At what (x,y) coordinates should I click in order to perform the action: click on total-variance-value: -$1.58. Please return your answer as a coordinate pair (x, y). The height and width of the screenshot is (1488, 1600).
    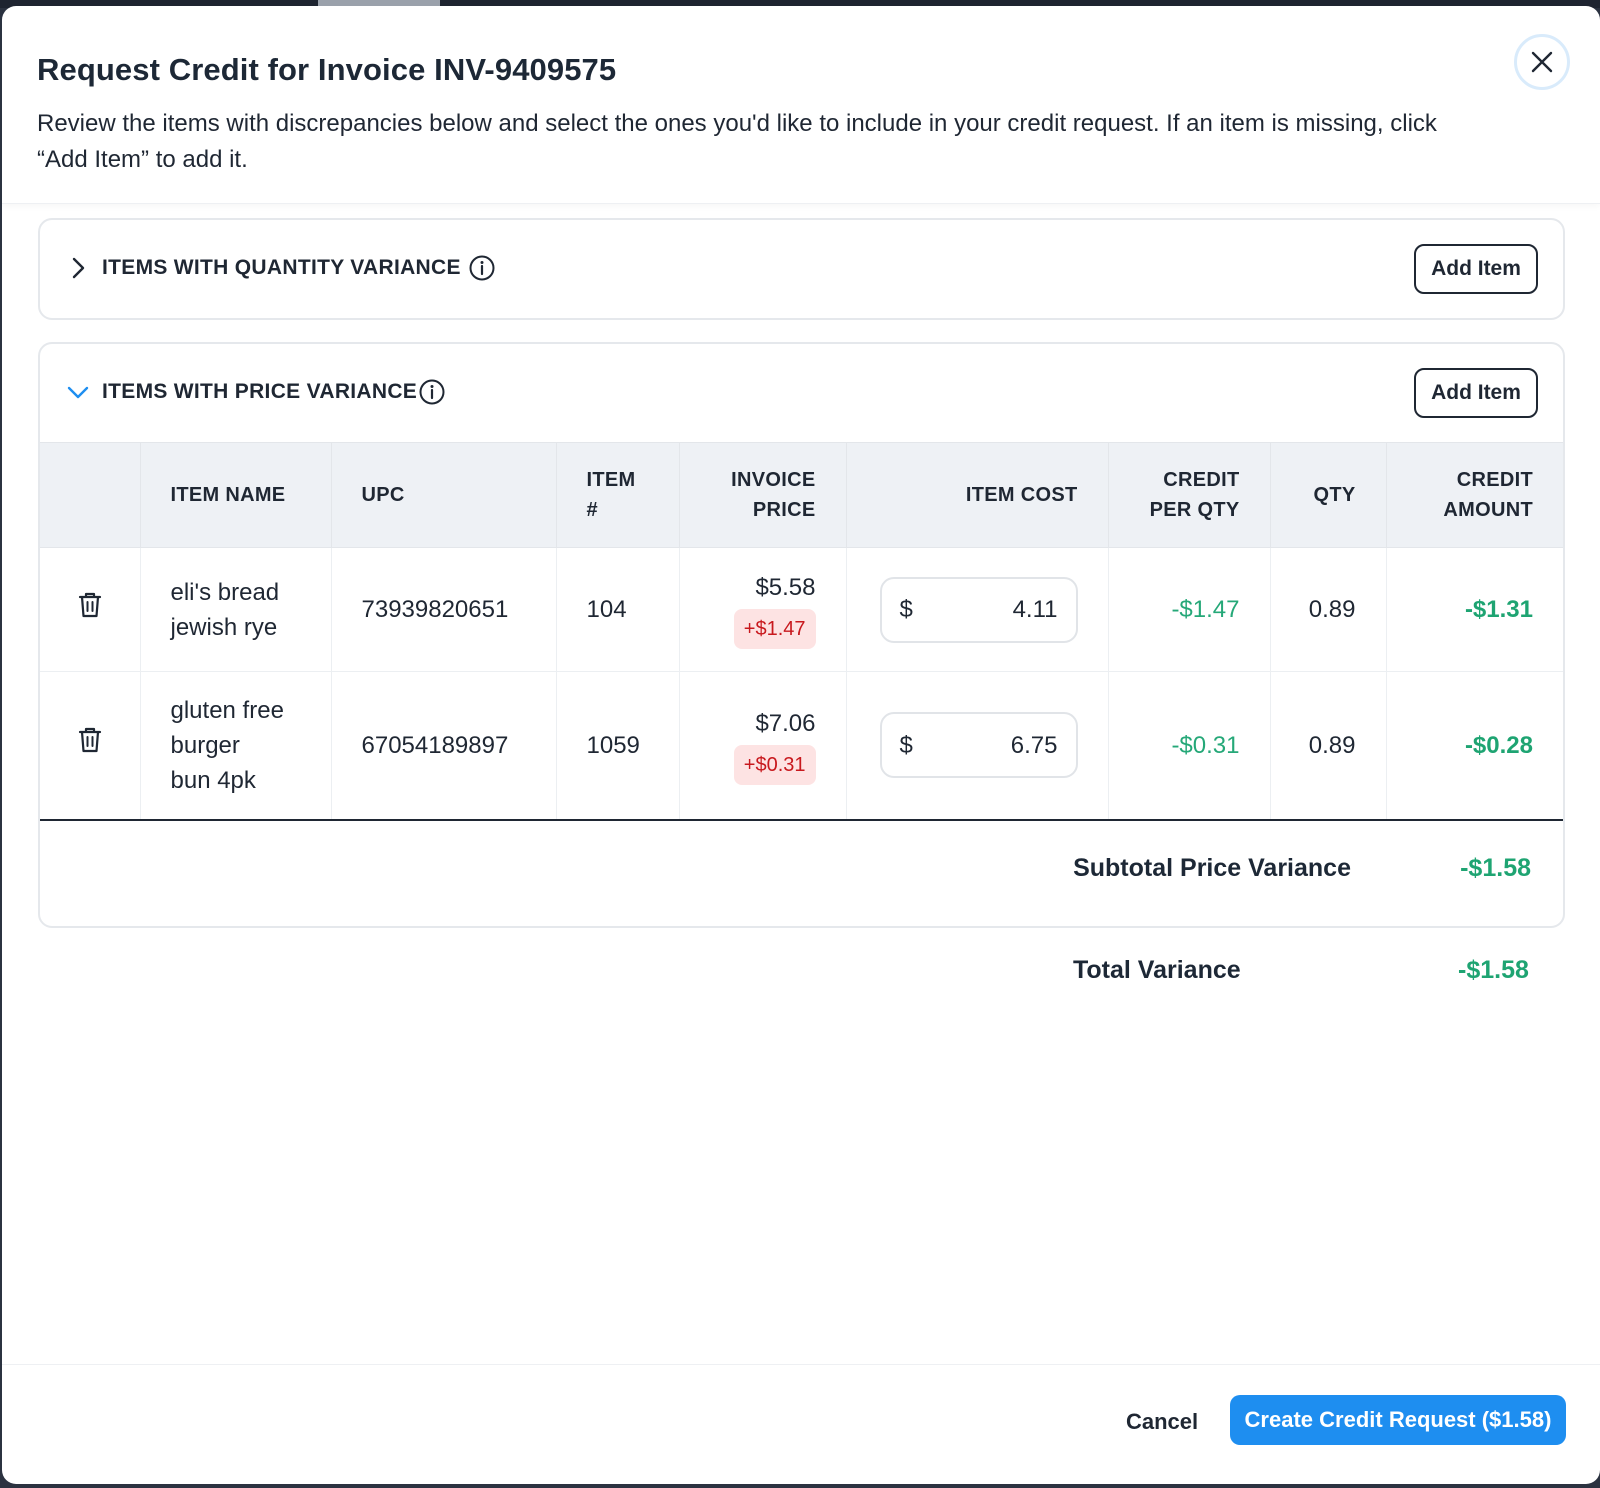
    Looking at the image, I should click on (1493, 970).